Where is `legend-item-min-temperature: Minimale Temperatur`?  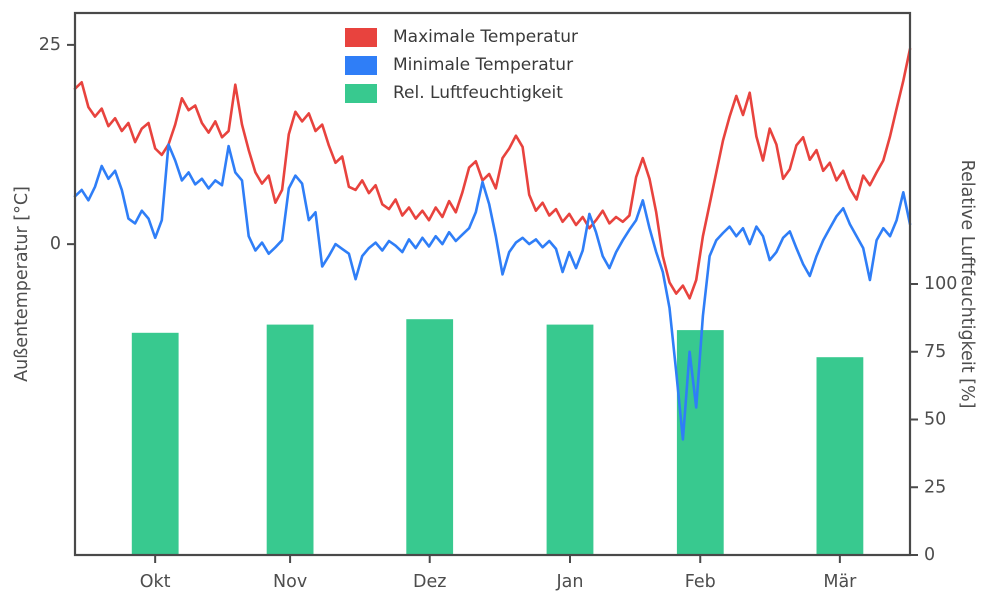 legend-item-min-temperature: Minimale Temperatur is located at coordinates (461, 65).